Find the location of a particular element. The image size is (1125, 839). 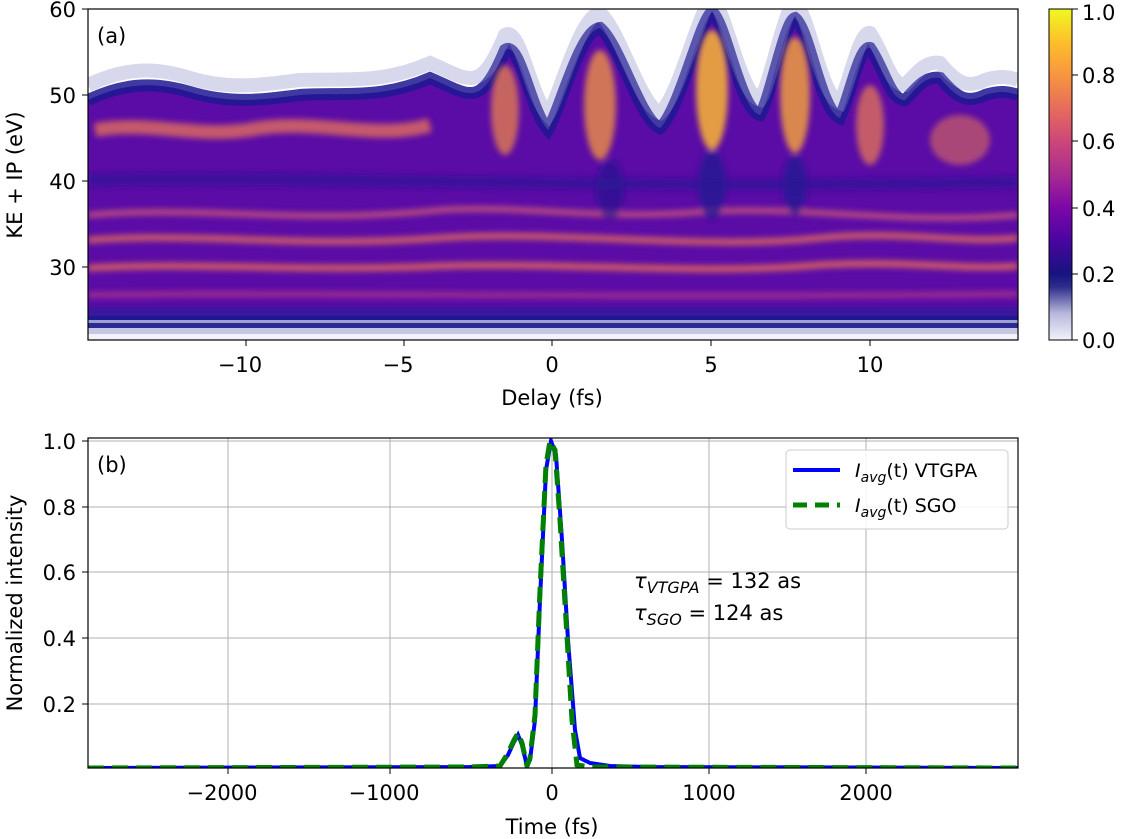

panel-a-ylabel: KE + IP (eV) is located at coordinates (15, 174).